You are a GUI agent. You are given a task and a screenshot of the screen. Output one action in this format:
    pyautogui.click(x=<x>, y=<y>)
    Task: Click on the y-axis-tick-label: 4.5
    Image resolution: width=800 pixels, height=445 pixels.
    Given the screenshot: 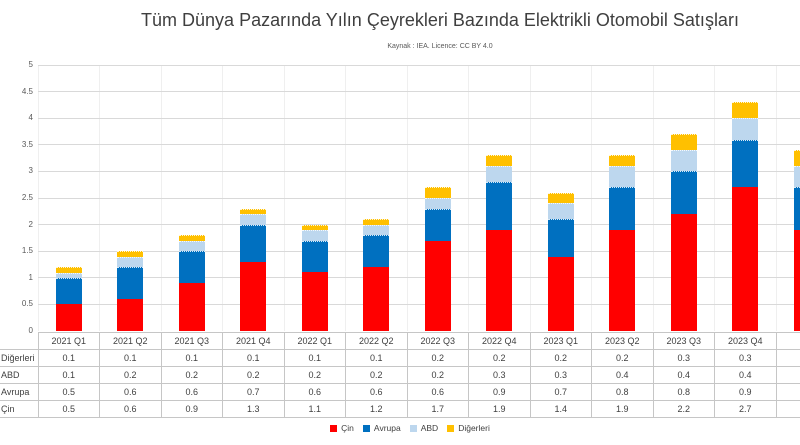 What is the action you would take?
    pyautogui.click(x=27, y=91)
    